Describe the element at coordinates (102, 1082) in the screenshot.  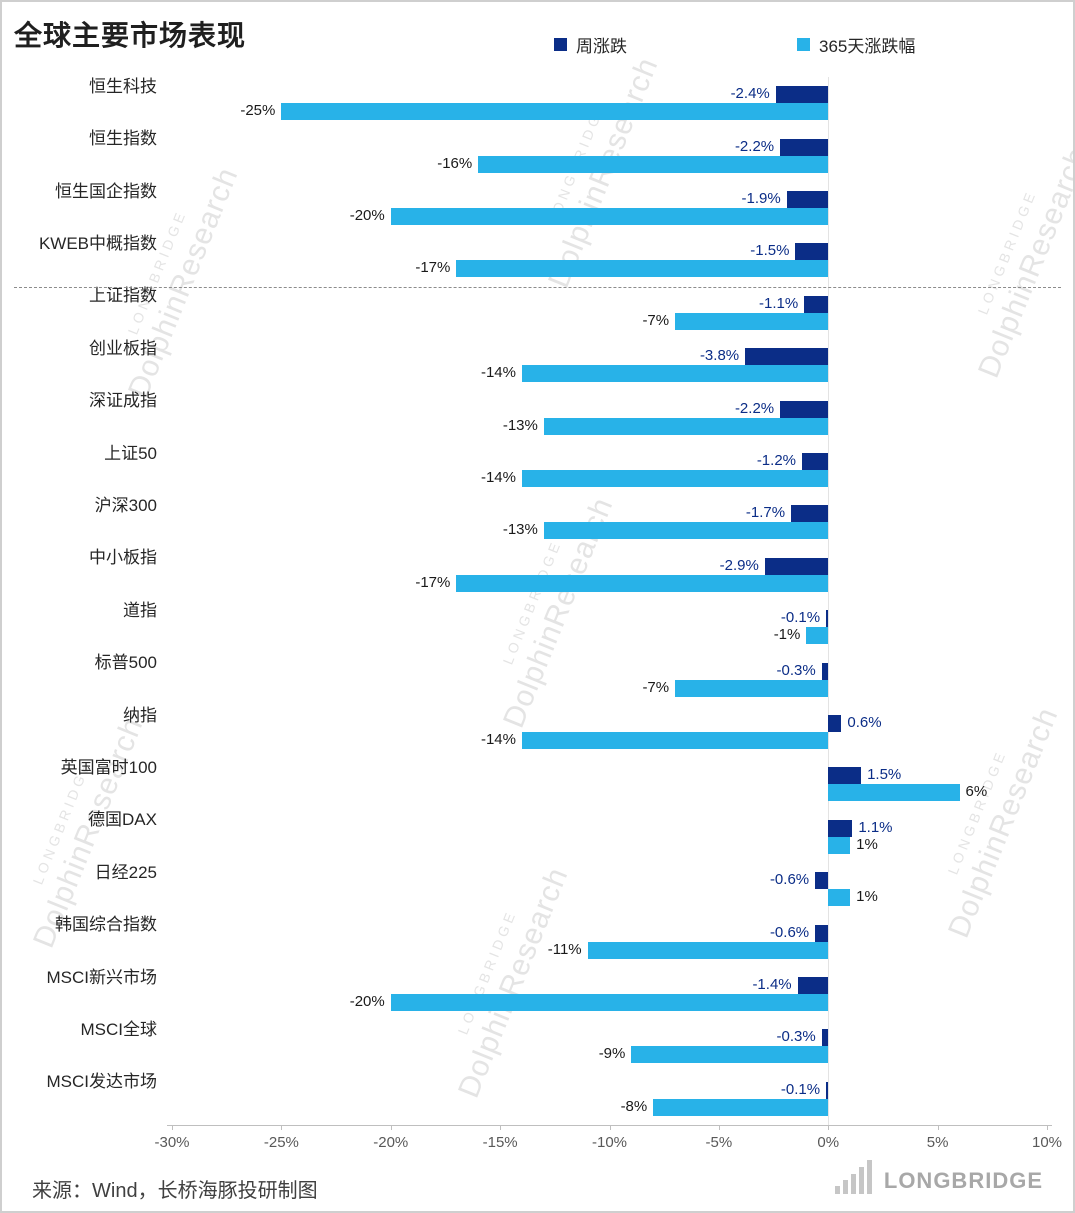
I see `category-label: MSCI发达市场` at that location.